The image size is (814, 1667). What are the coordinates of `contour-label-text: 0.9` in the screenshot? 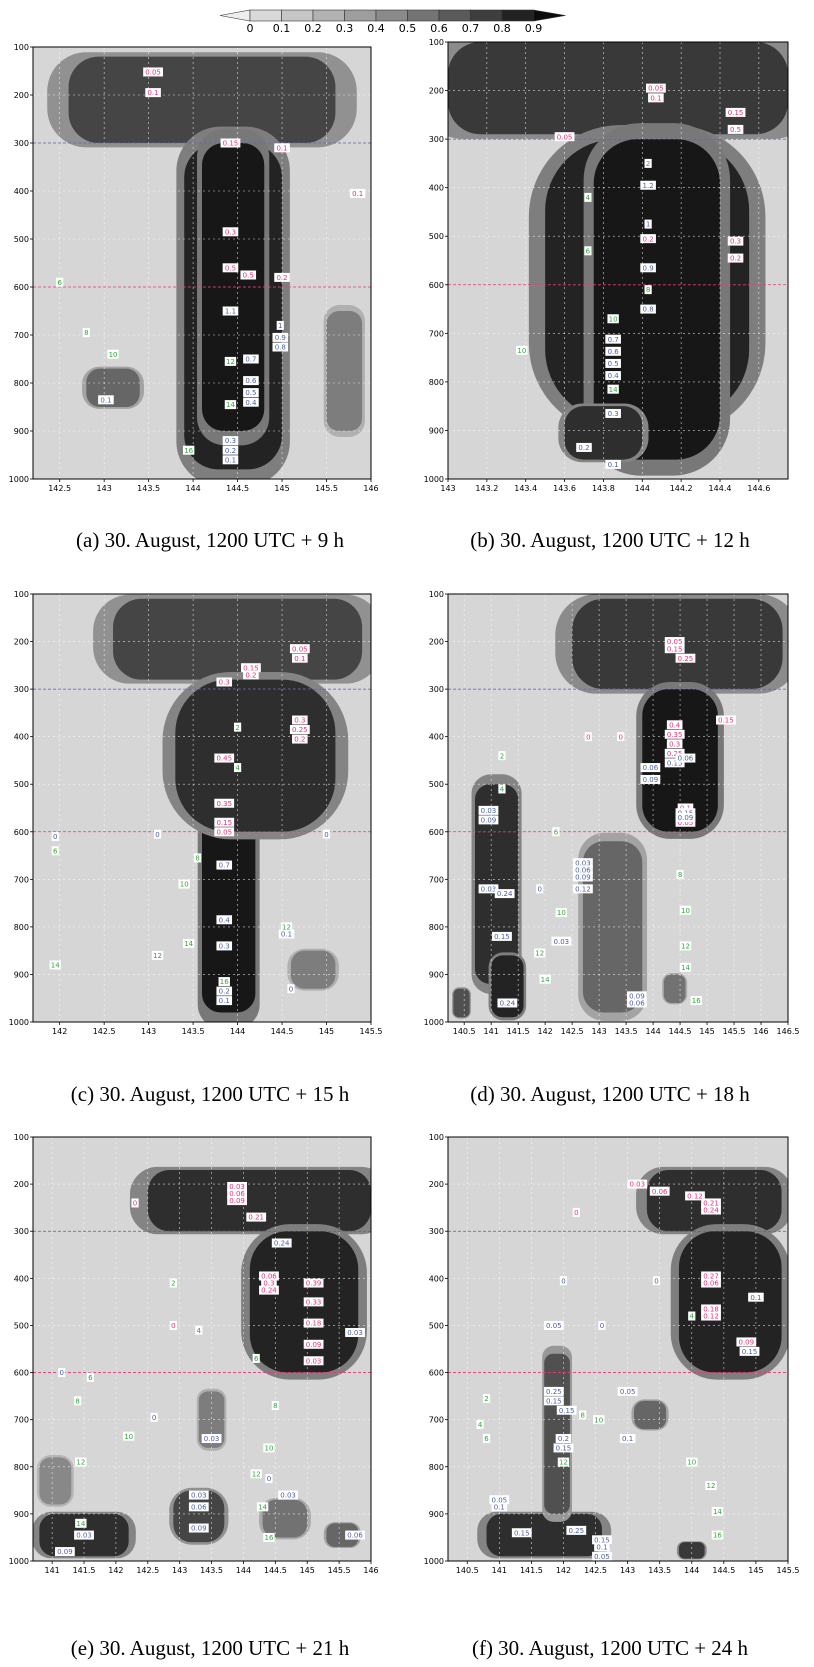 It's located at (648, 268).